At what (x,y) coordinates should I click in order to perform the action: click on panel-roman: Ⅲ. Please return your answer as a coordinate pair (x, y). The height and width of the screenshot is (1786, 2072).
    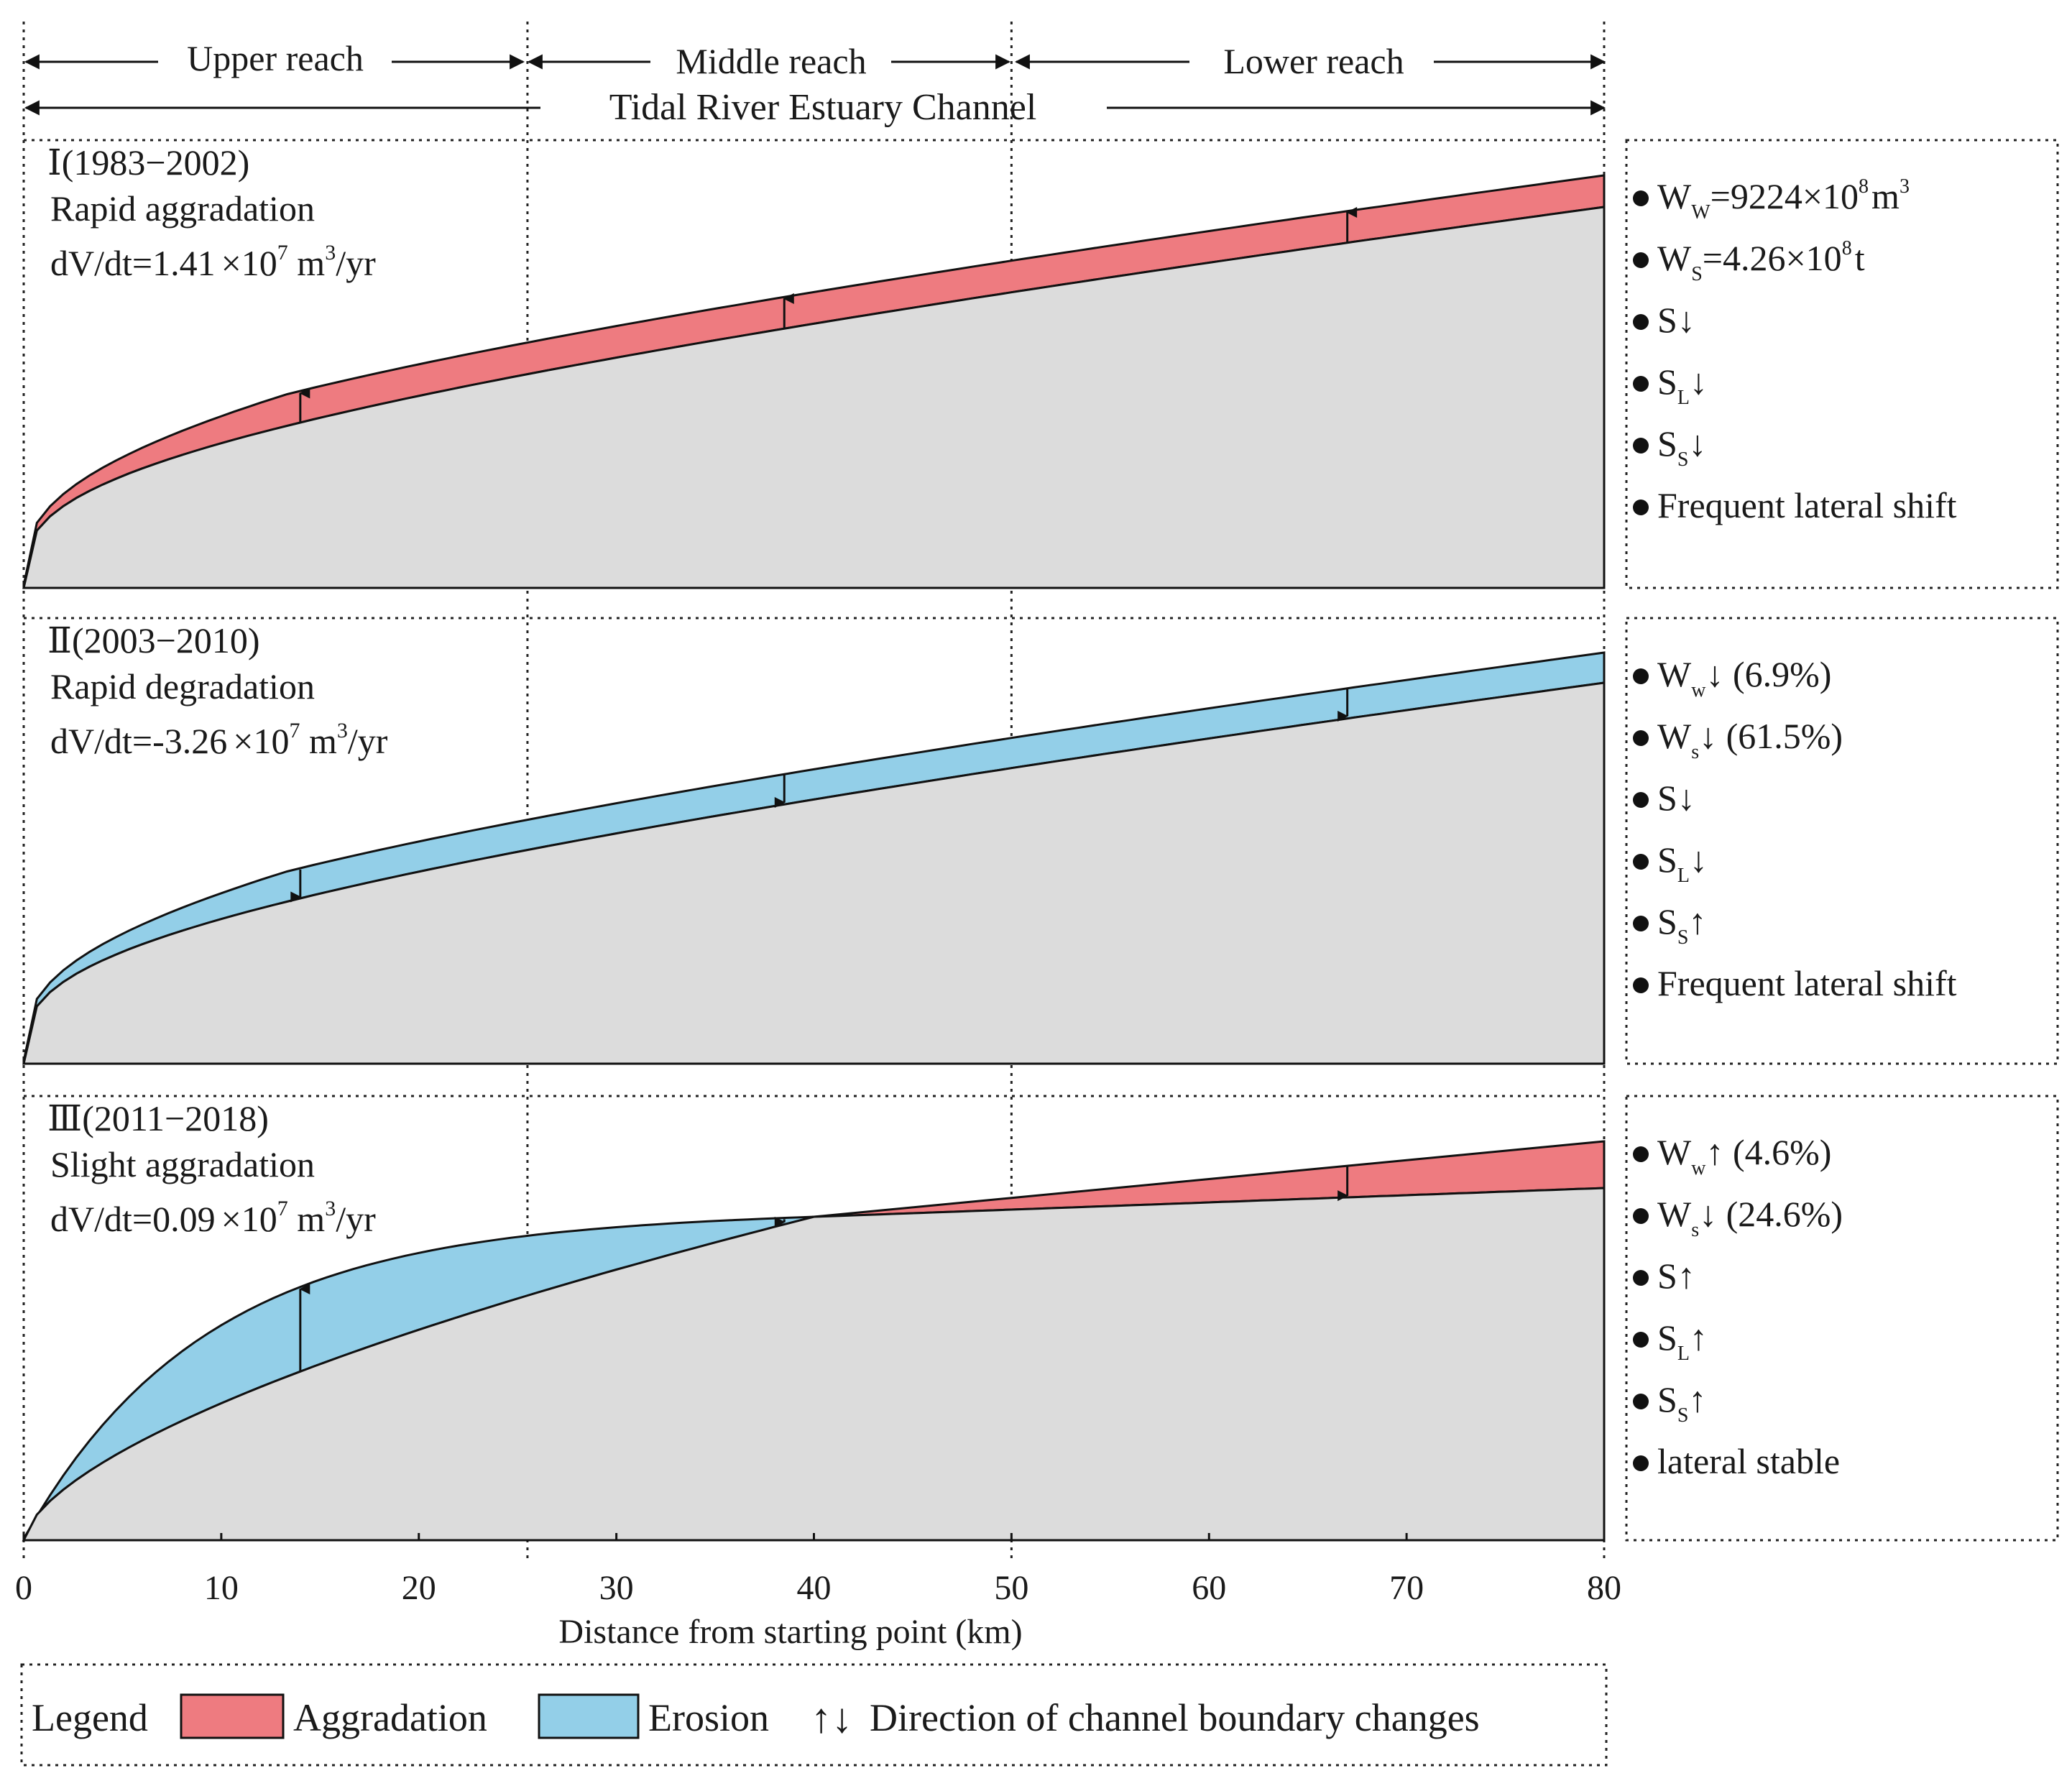
    Looking at the image, I should click on (64, 1118).